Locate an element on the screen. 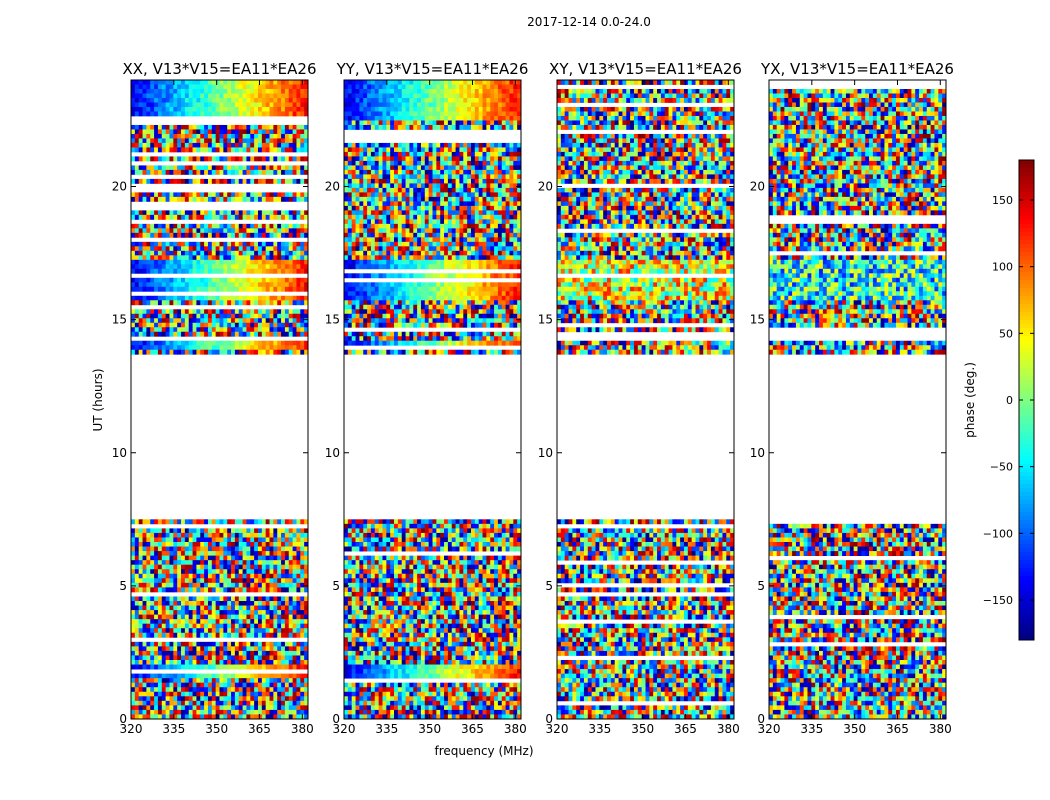 The width and height of the screenshot is (1050, 800). x-axis-label: frequency (MHz) is located at coordinates (483, 751).